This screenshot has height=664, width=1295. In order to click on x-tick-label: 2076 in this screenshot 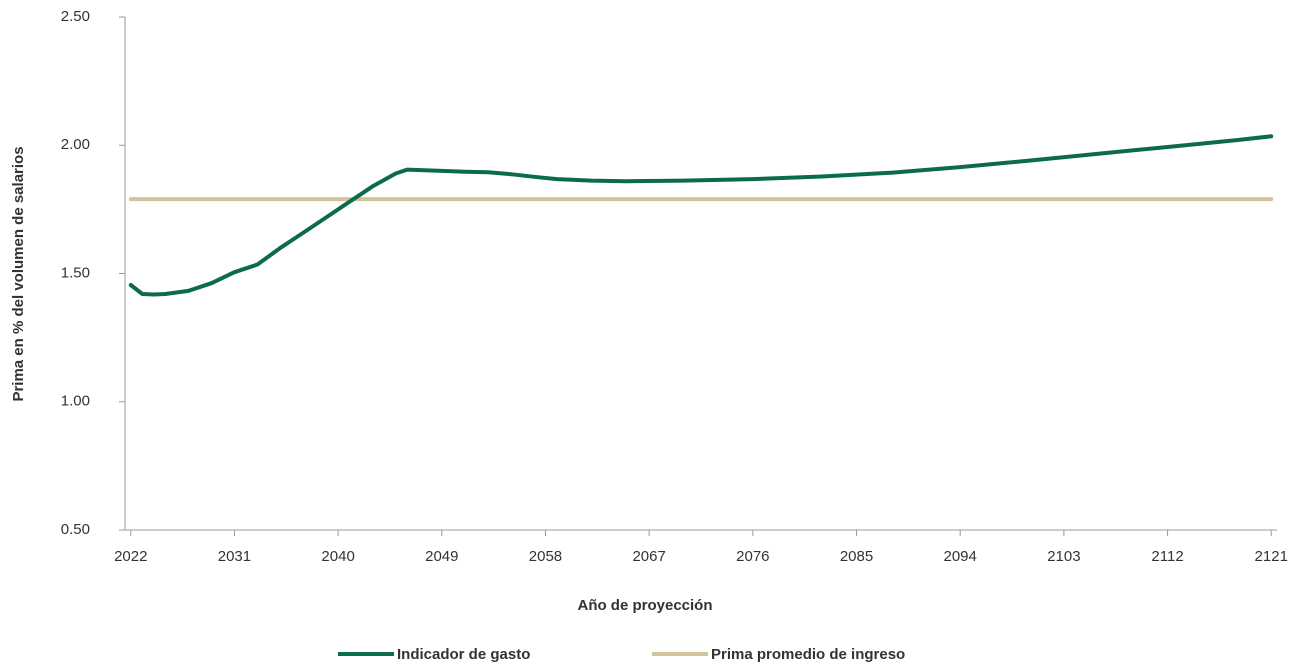, I will do `click(752, 556)`.